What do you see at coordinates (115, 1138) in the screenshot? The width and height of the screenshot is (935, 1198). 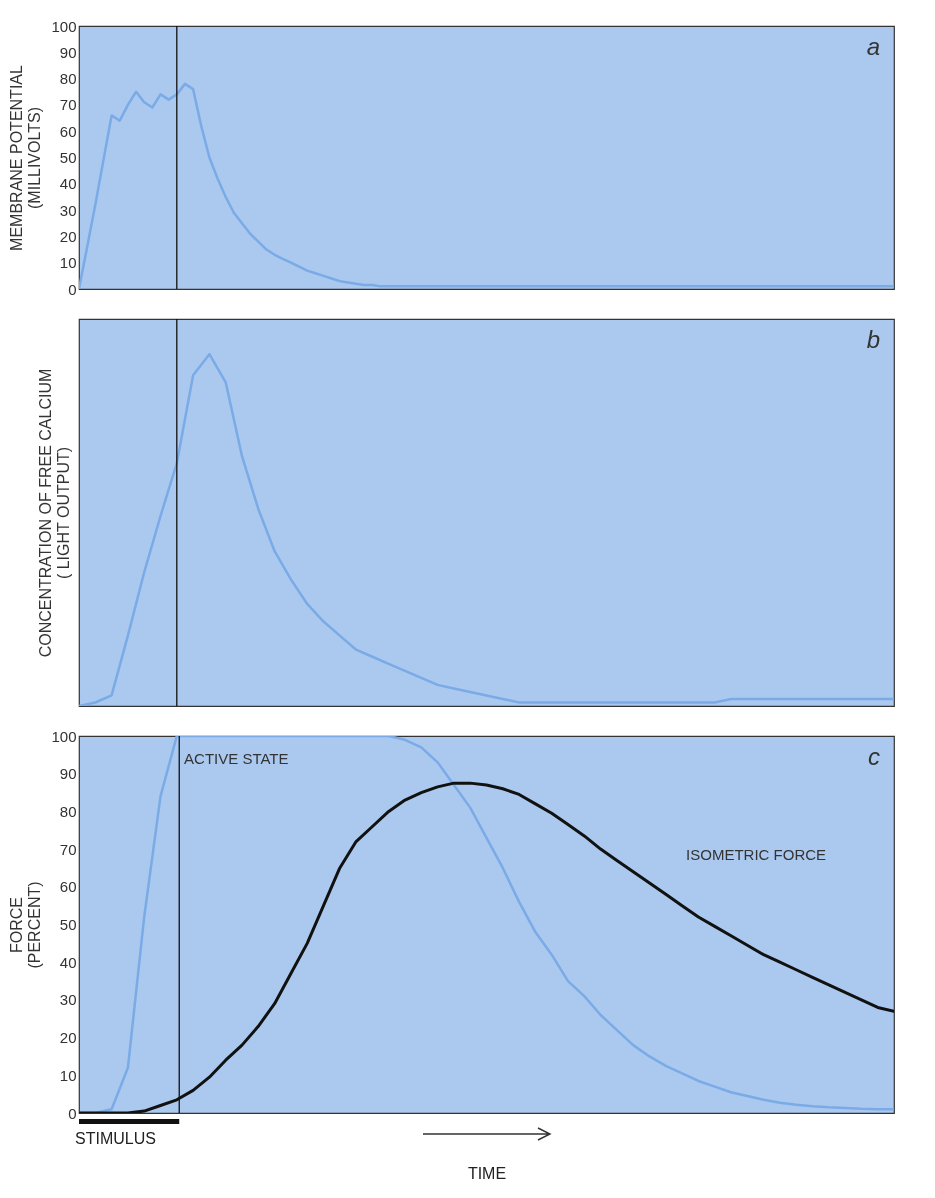 I see `text: STIMULUS` at bounding box center [115, 1138].